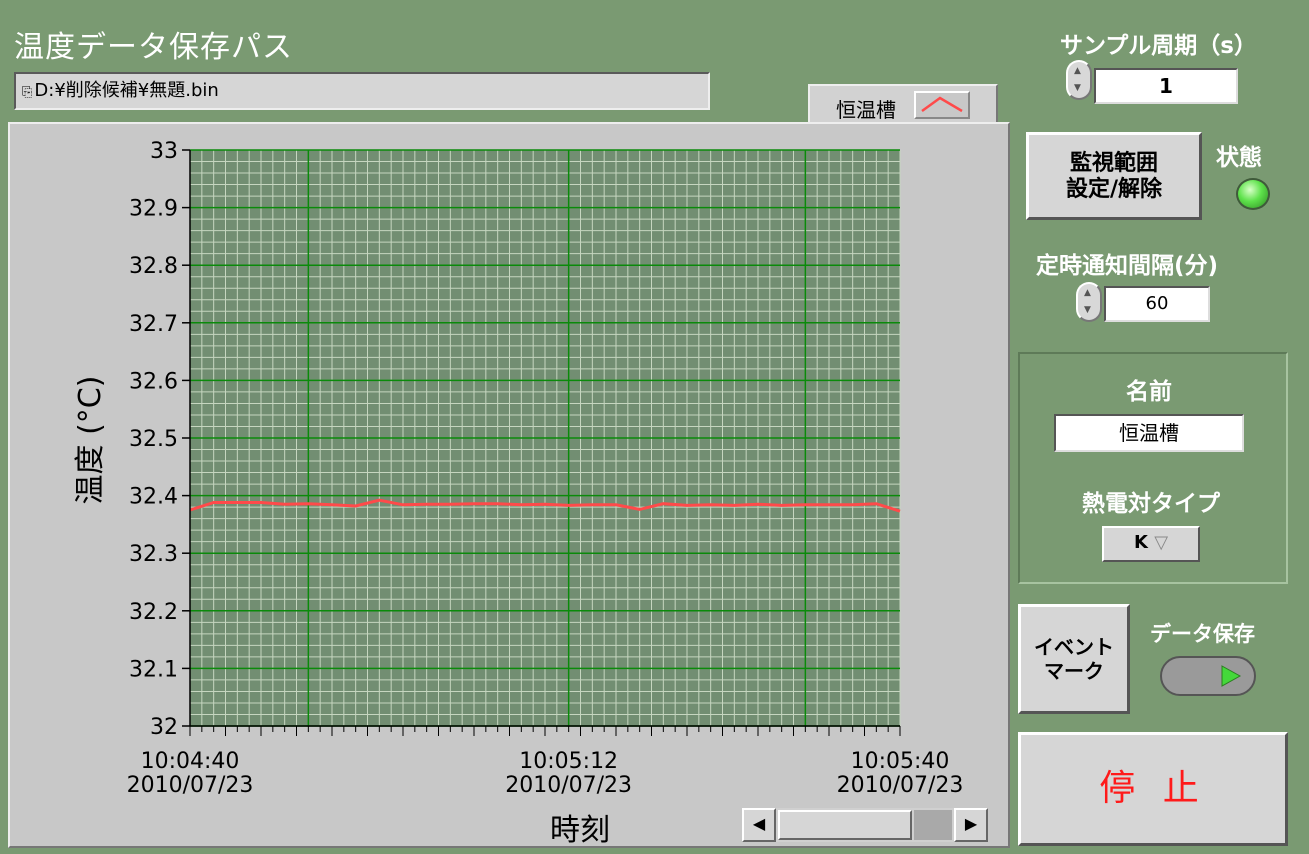  I want to click on temperature-series-line, so click(545, 505).